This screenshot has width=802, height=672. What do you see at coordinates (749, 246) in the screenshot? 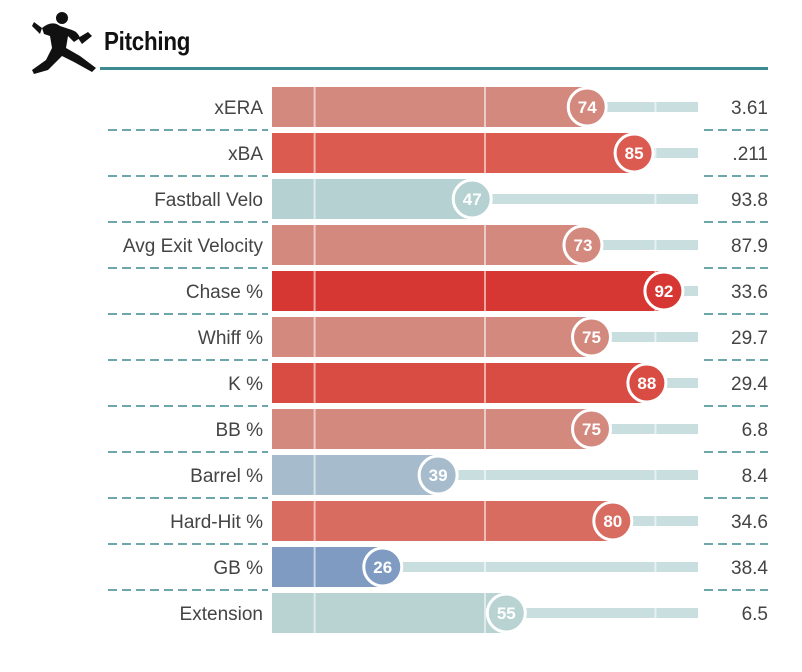
I see `stat-value: 87.9` at bounding box center [749, 246].